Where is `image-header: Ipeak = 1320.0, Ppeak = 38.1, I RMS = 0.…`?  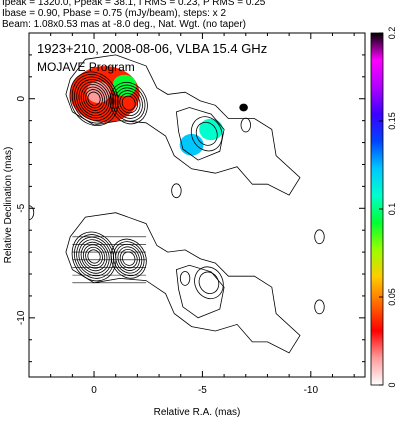
image-header: Ipeak = 1320.0, Ppeak = 38.1, I RMS = 0.… is located at coordinates (204, 18).